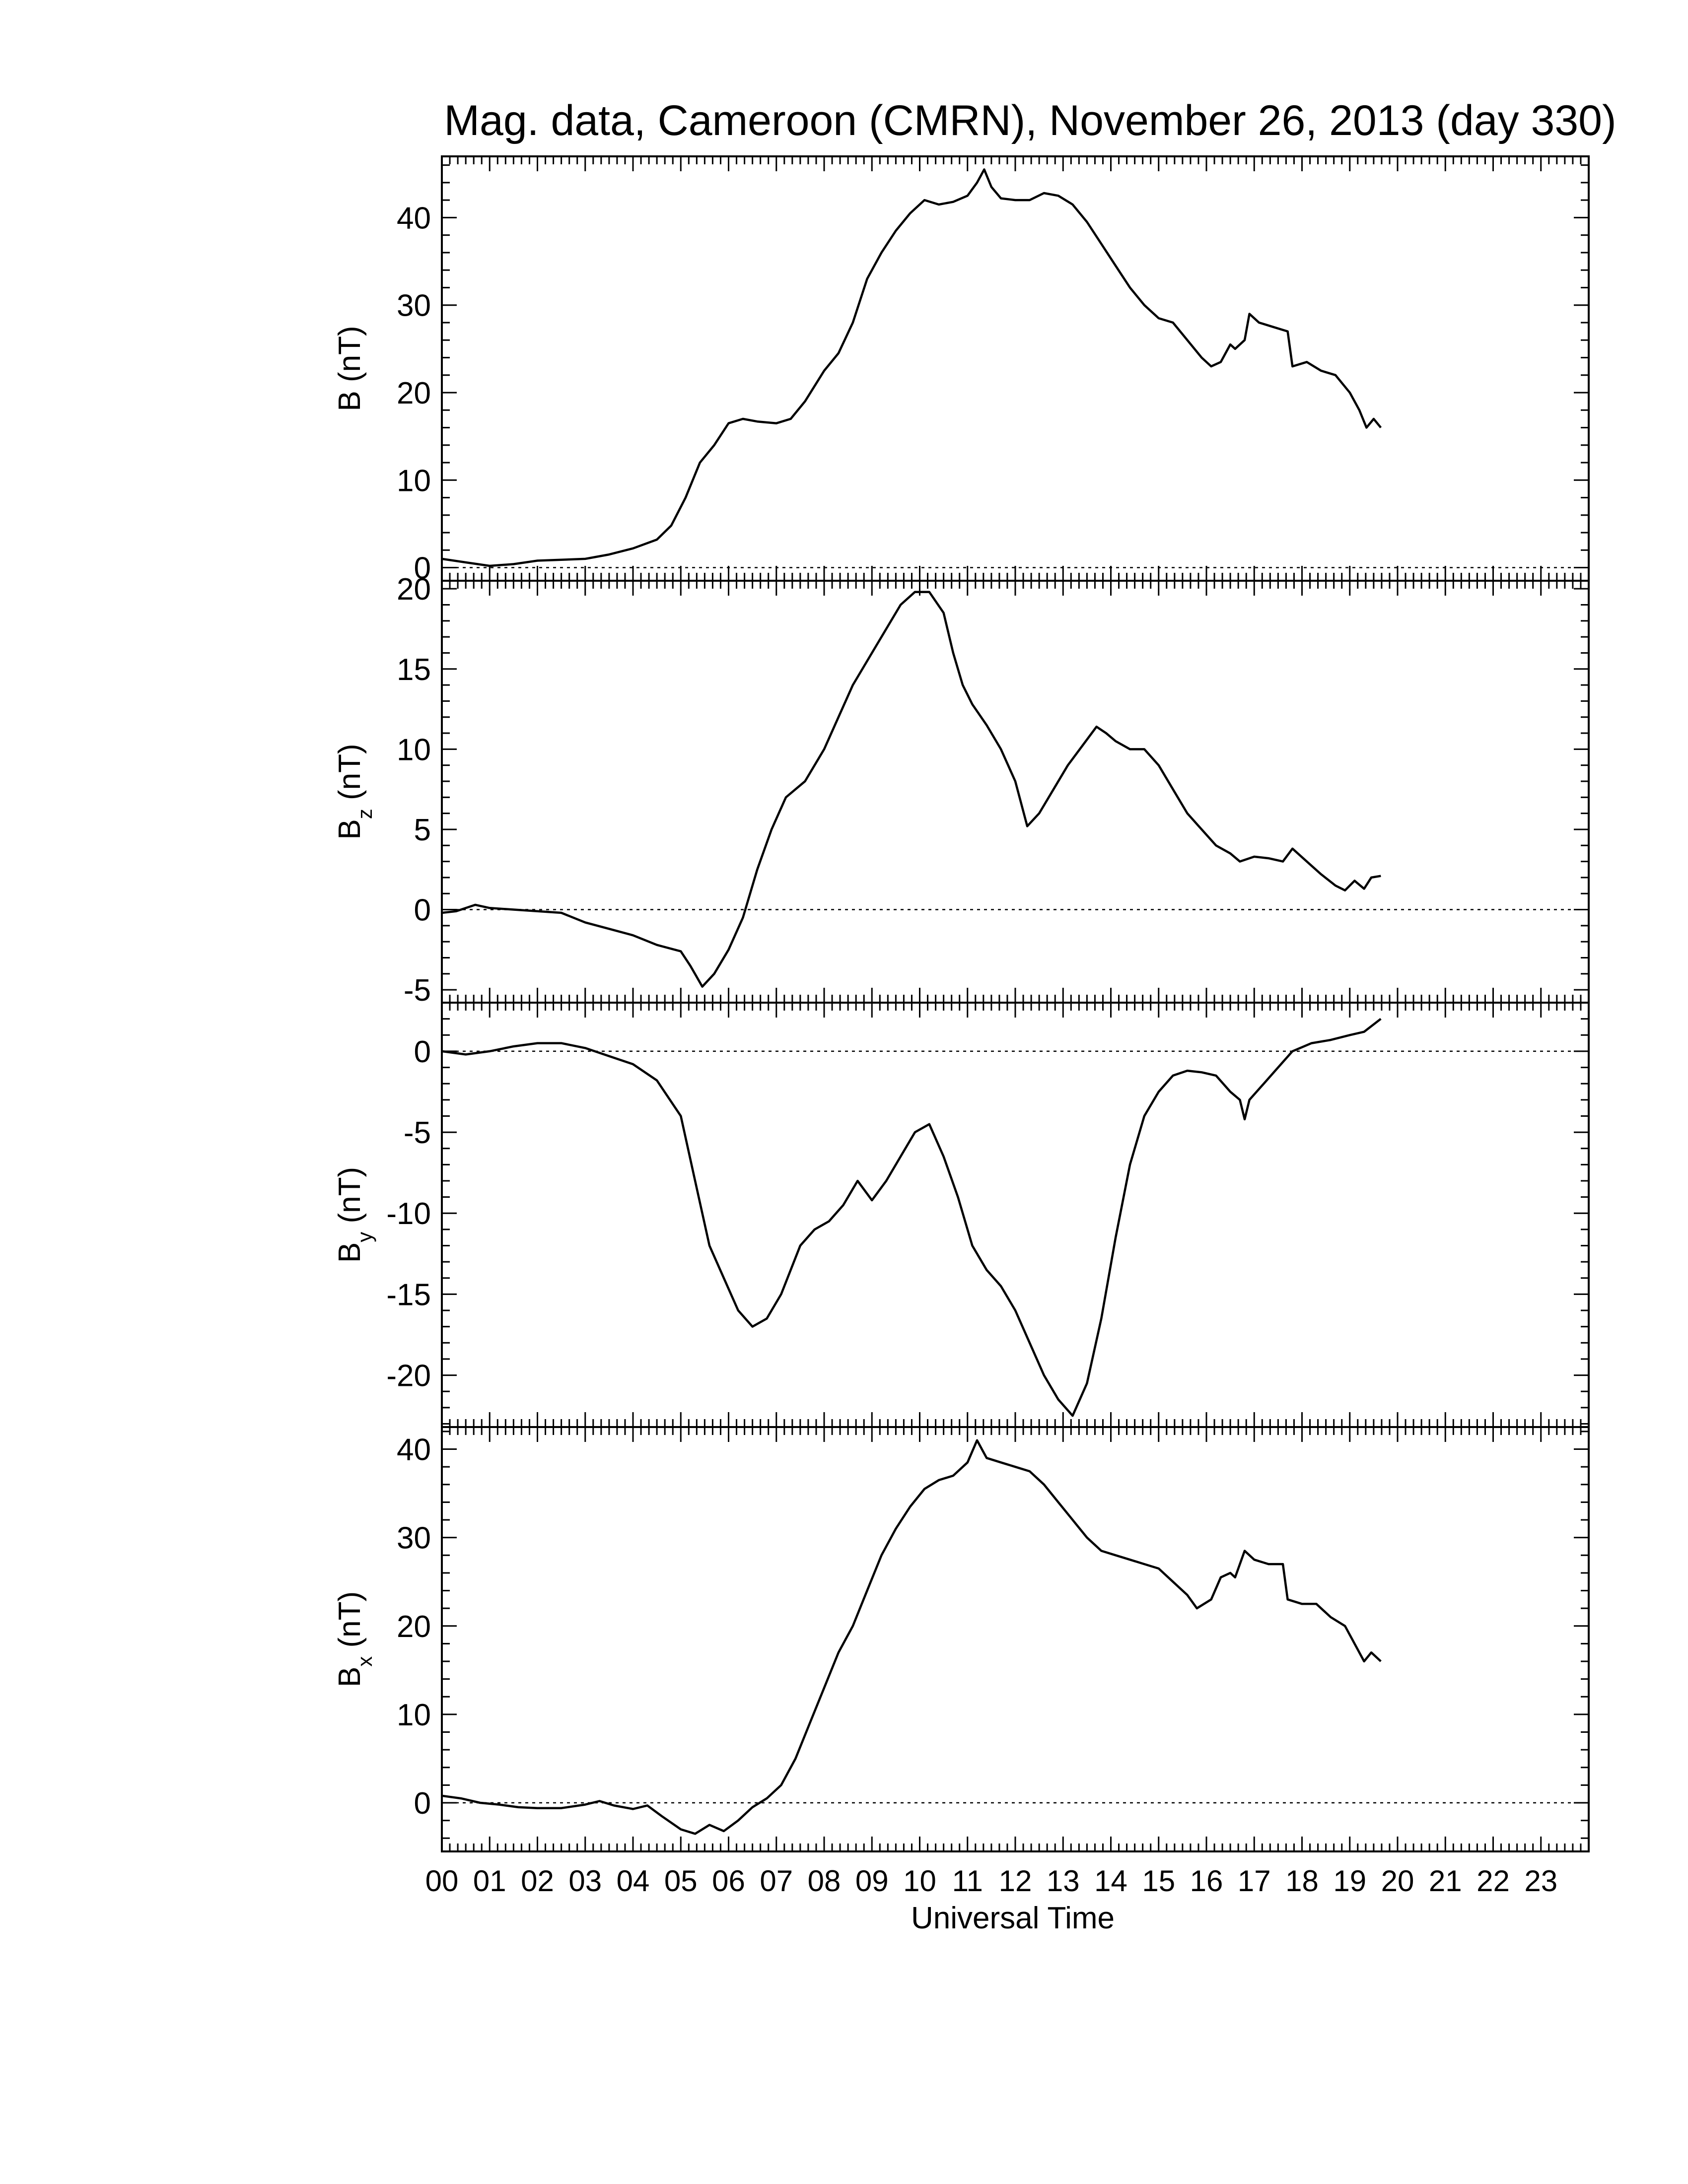 The image size is (1688, 2184). Describe the element at coordinates (354, 1215) in the screenshot. I see `y-axis-label: By (nT)` at that location.